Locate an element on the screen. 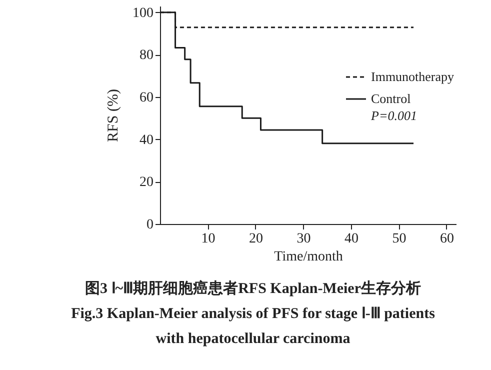 The height and width of the screenshot is (370, 491). legend-label: Control is located at coordinates (391, 98).